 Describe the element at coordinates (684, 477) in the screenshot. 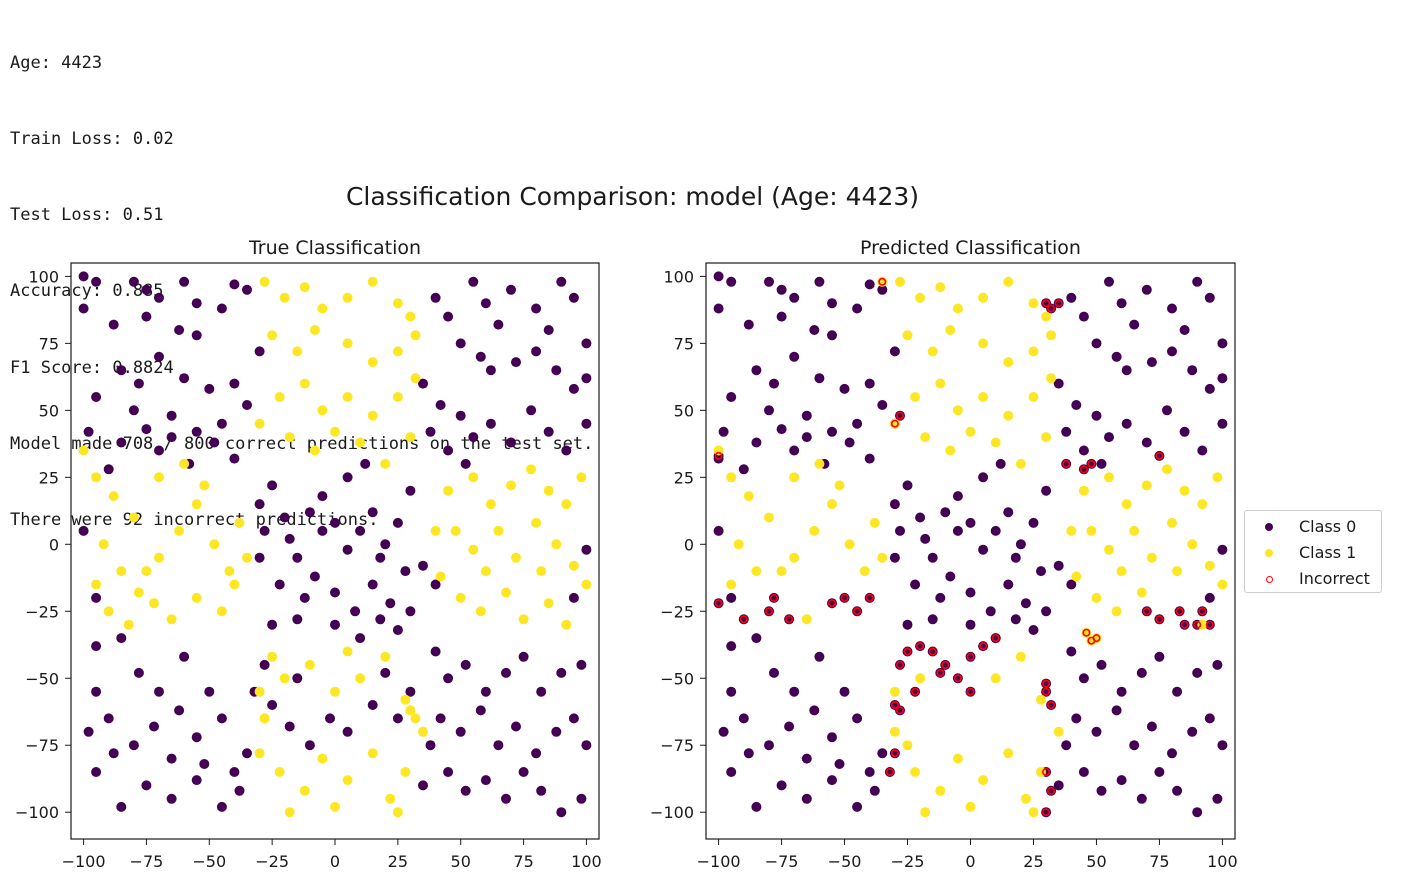

I see `ytick-label-pred-5: 25` at that location.